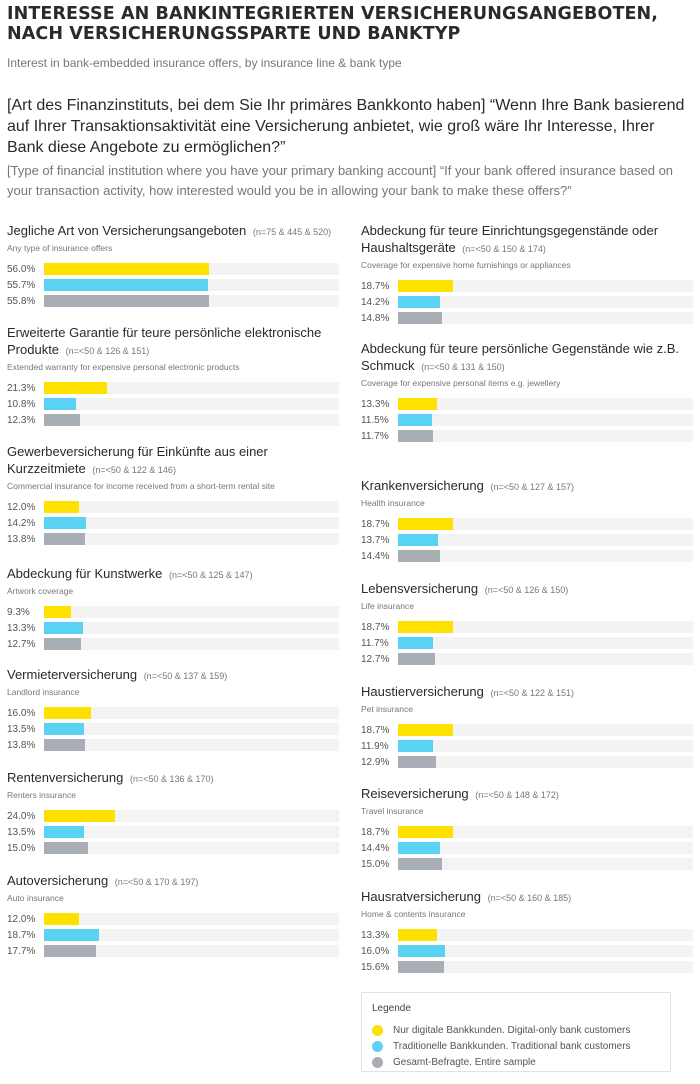 The image size is (700, 1084). Describe the element at coordinates (173, 778) in the screenshot. I see `group-title: Rentenversicherung (n=<50 & 136 & 170)` at that location.